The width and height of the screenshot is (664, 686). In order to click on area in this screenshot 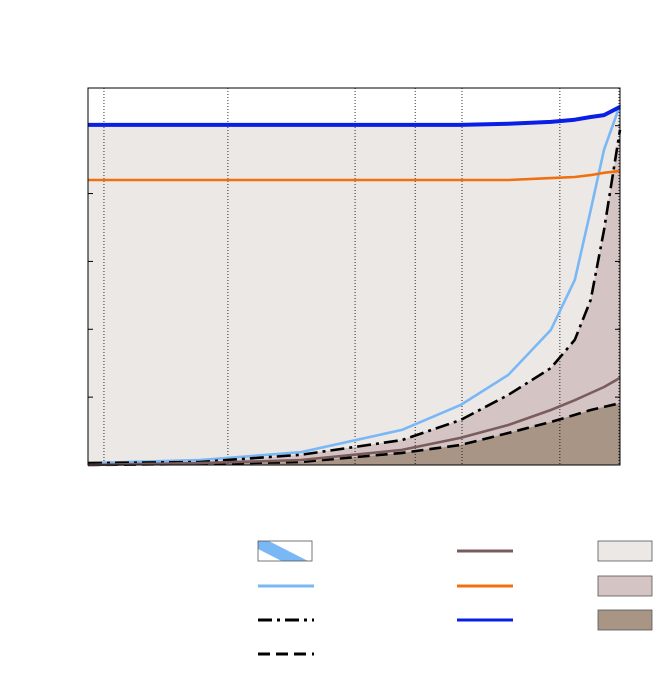, I will do `click(354, 434)`.